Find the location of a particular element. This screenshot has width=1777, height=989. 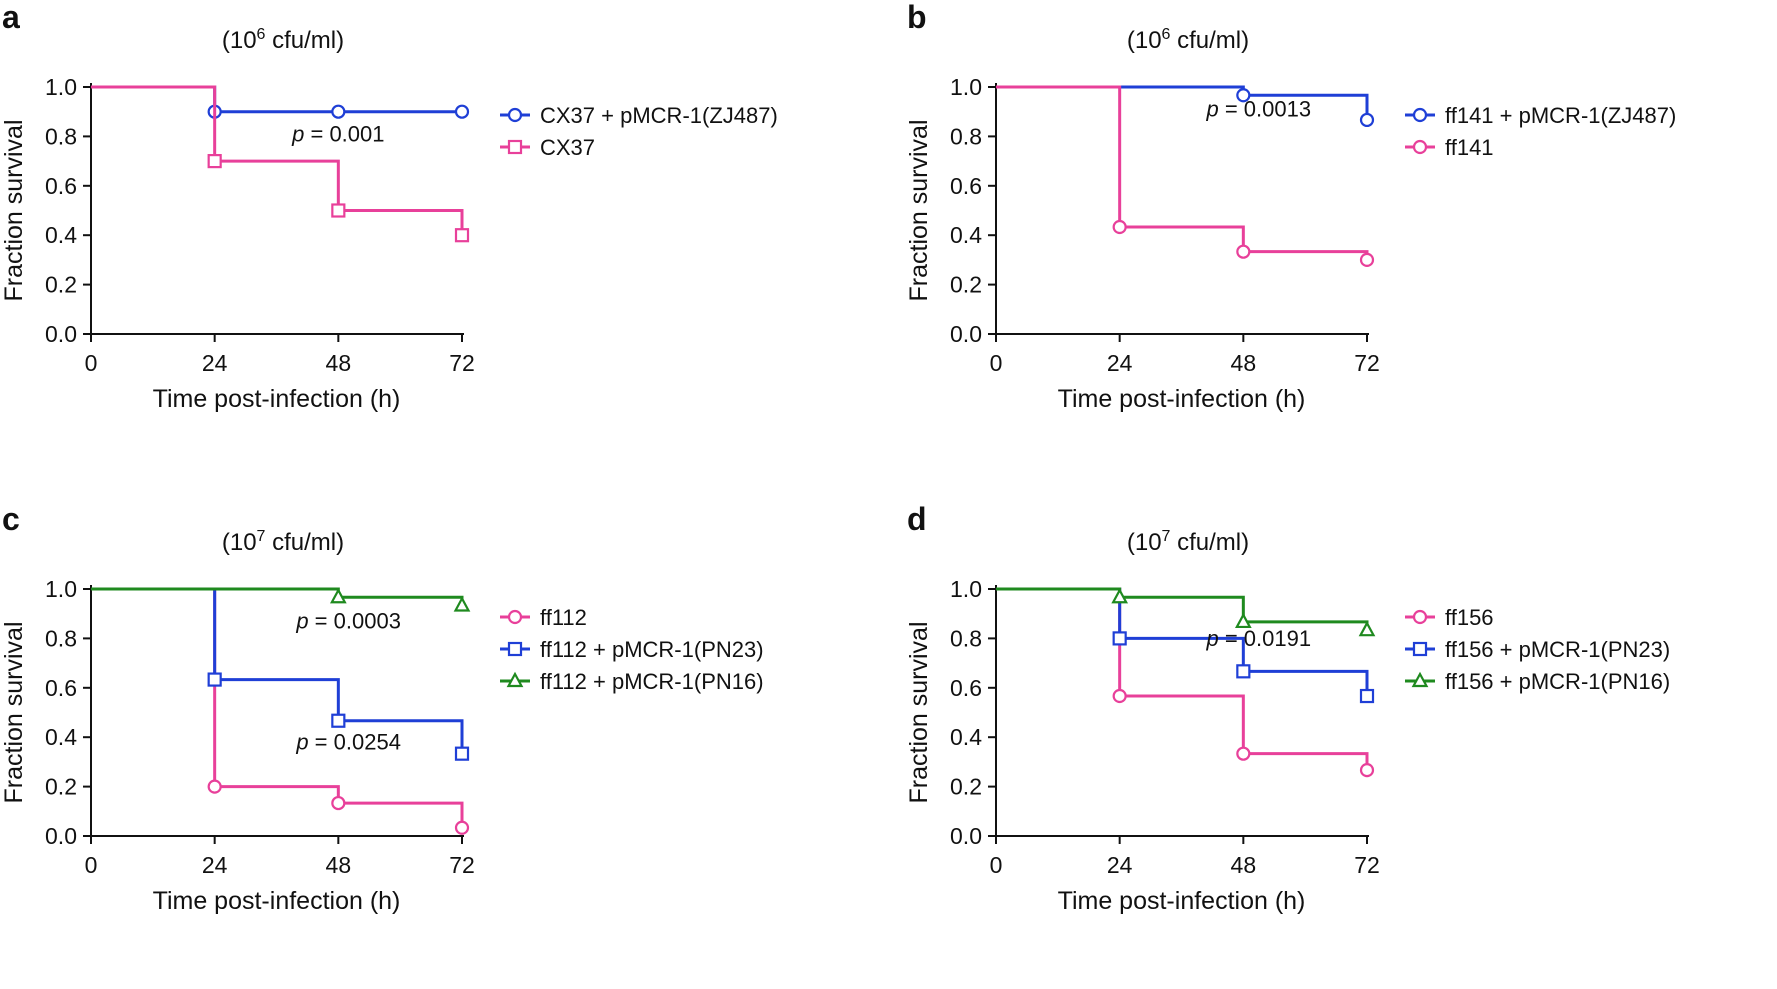

legend-label: ff112 + pMCR-1(PN23) is located at coordinates (652, 649).